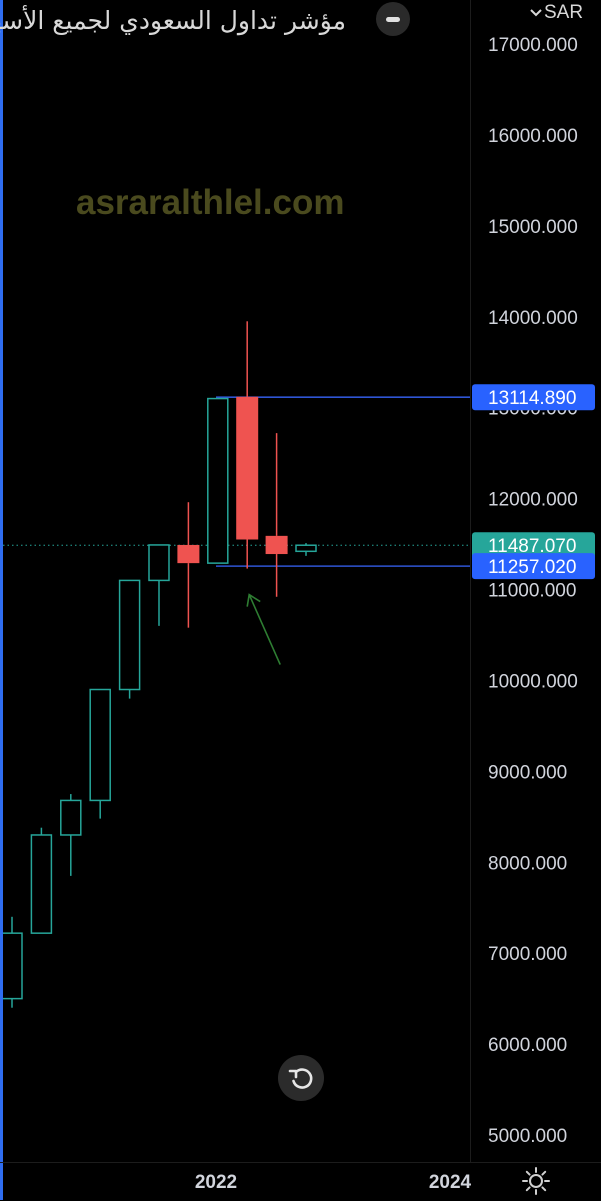  Describe the element at coordinates (300, 1162) in the screenshot. I see `time-axis-divider` at that location.